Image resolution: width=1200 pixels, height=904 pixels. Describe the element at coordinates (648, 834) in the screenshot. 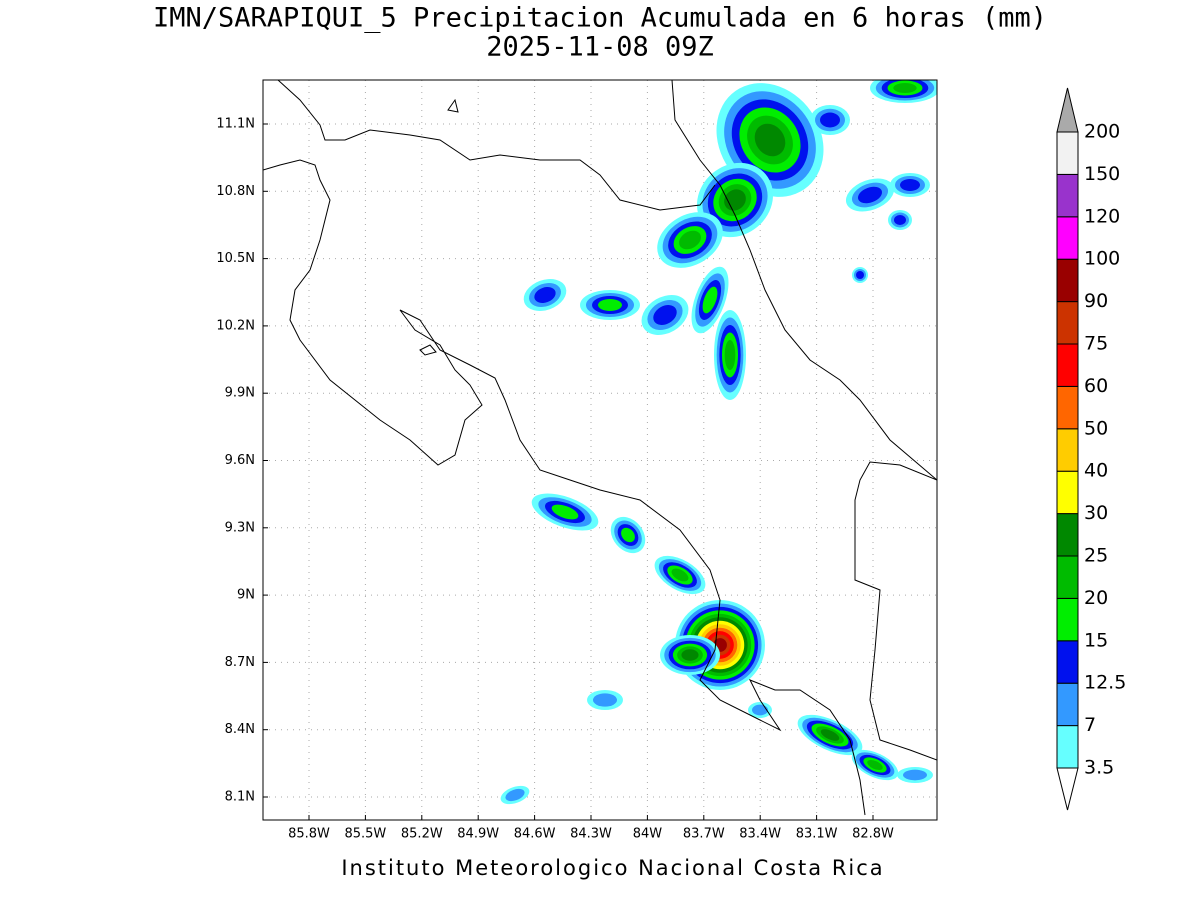

I see `lon-label: 84W` at that location.